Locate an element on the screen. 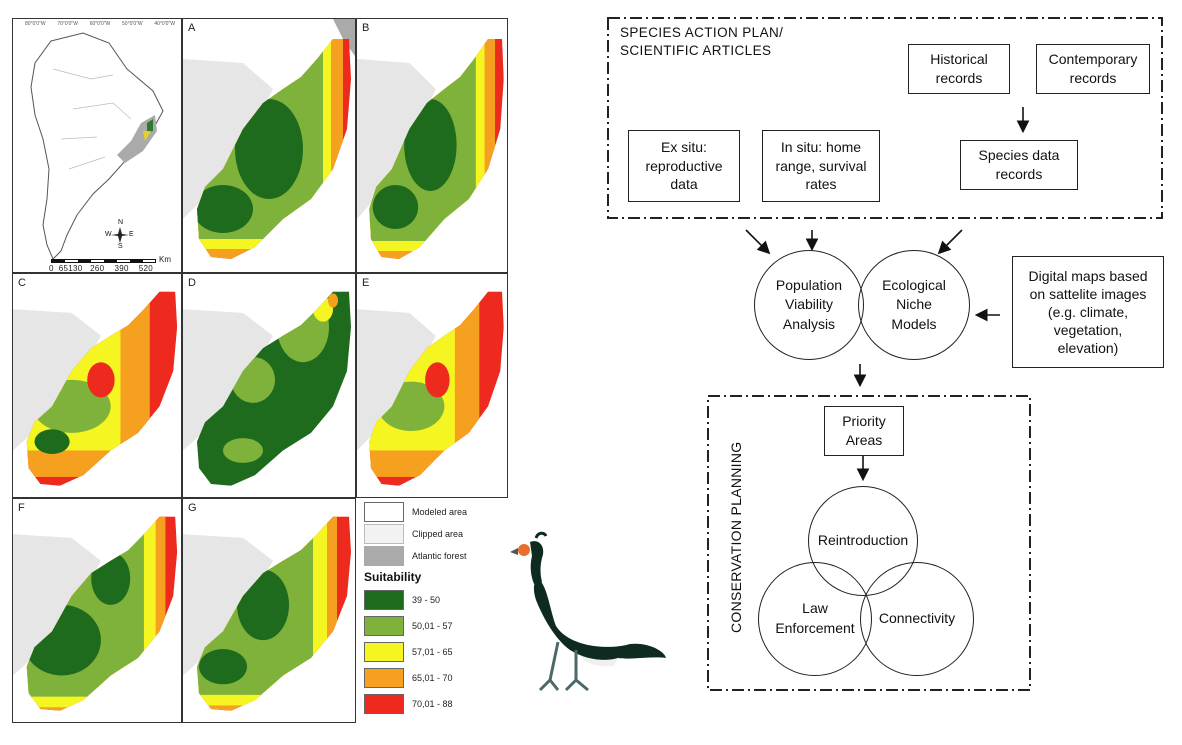  map-panel-a: A is located at coordinates (269, 145).